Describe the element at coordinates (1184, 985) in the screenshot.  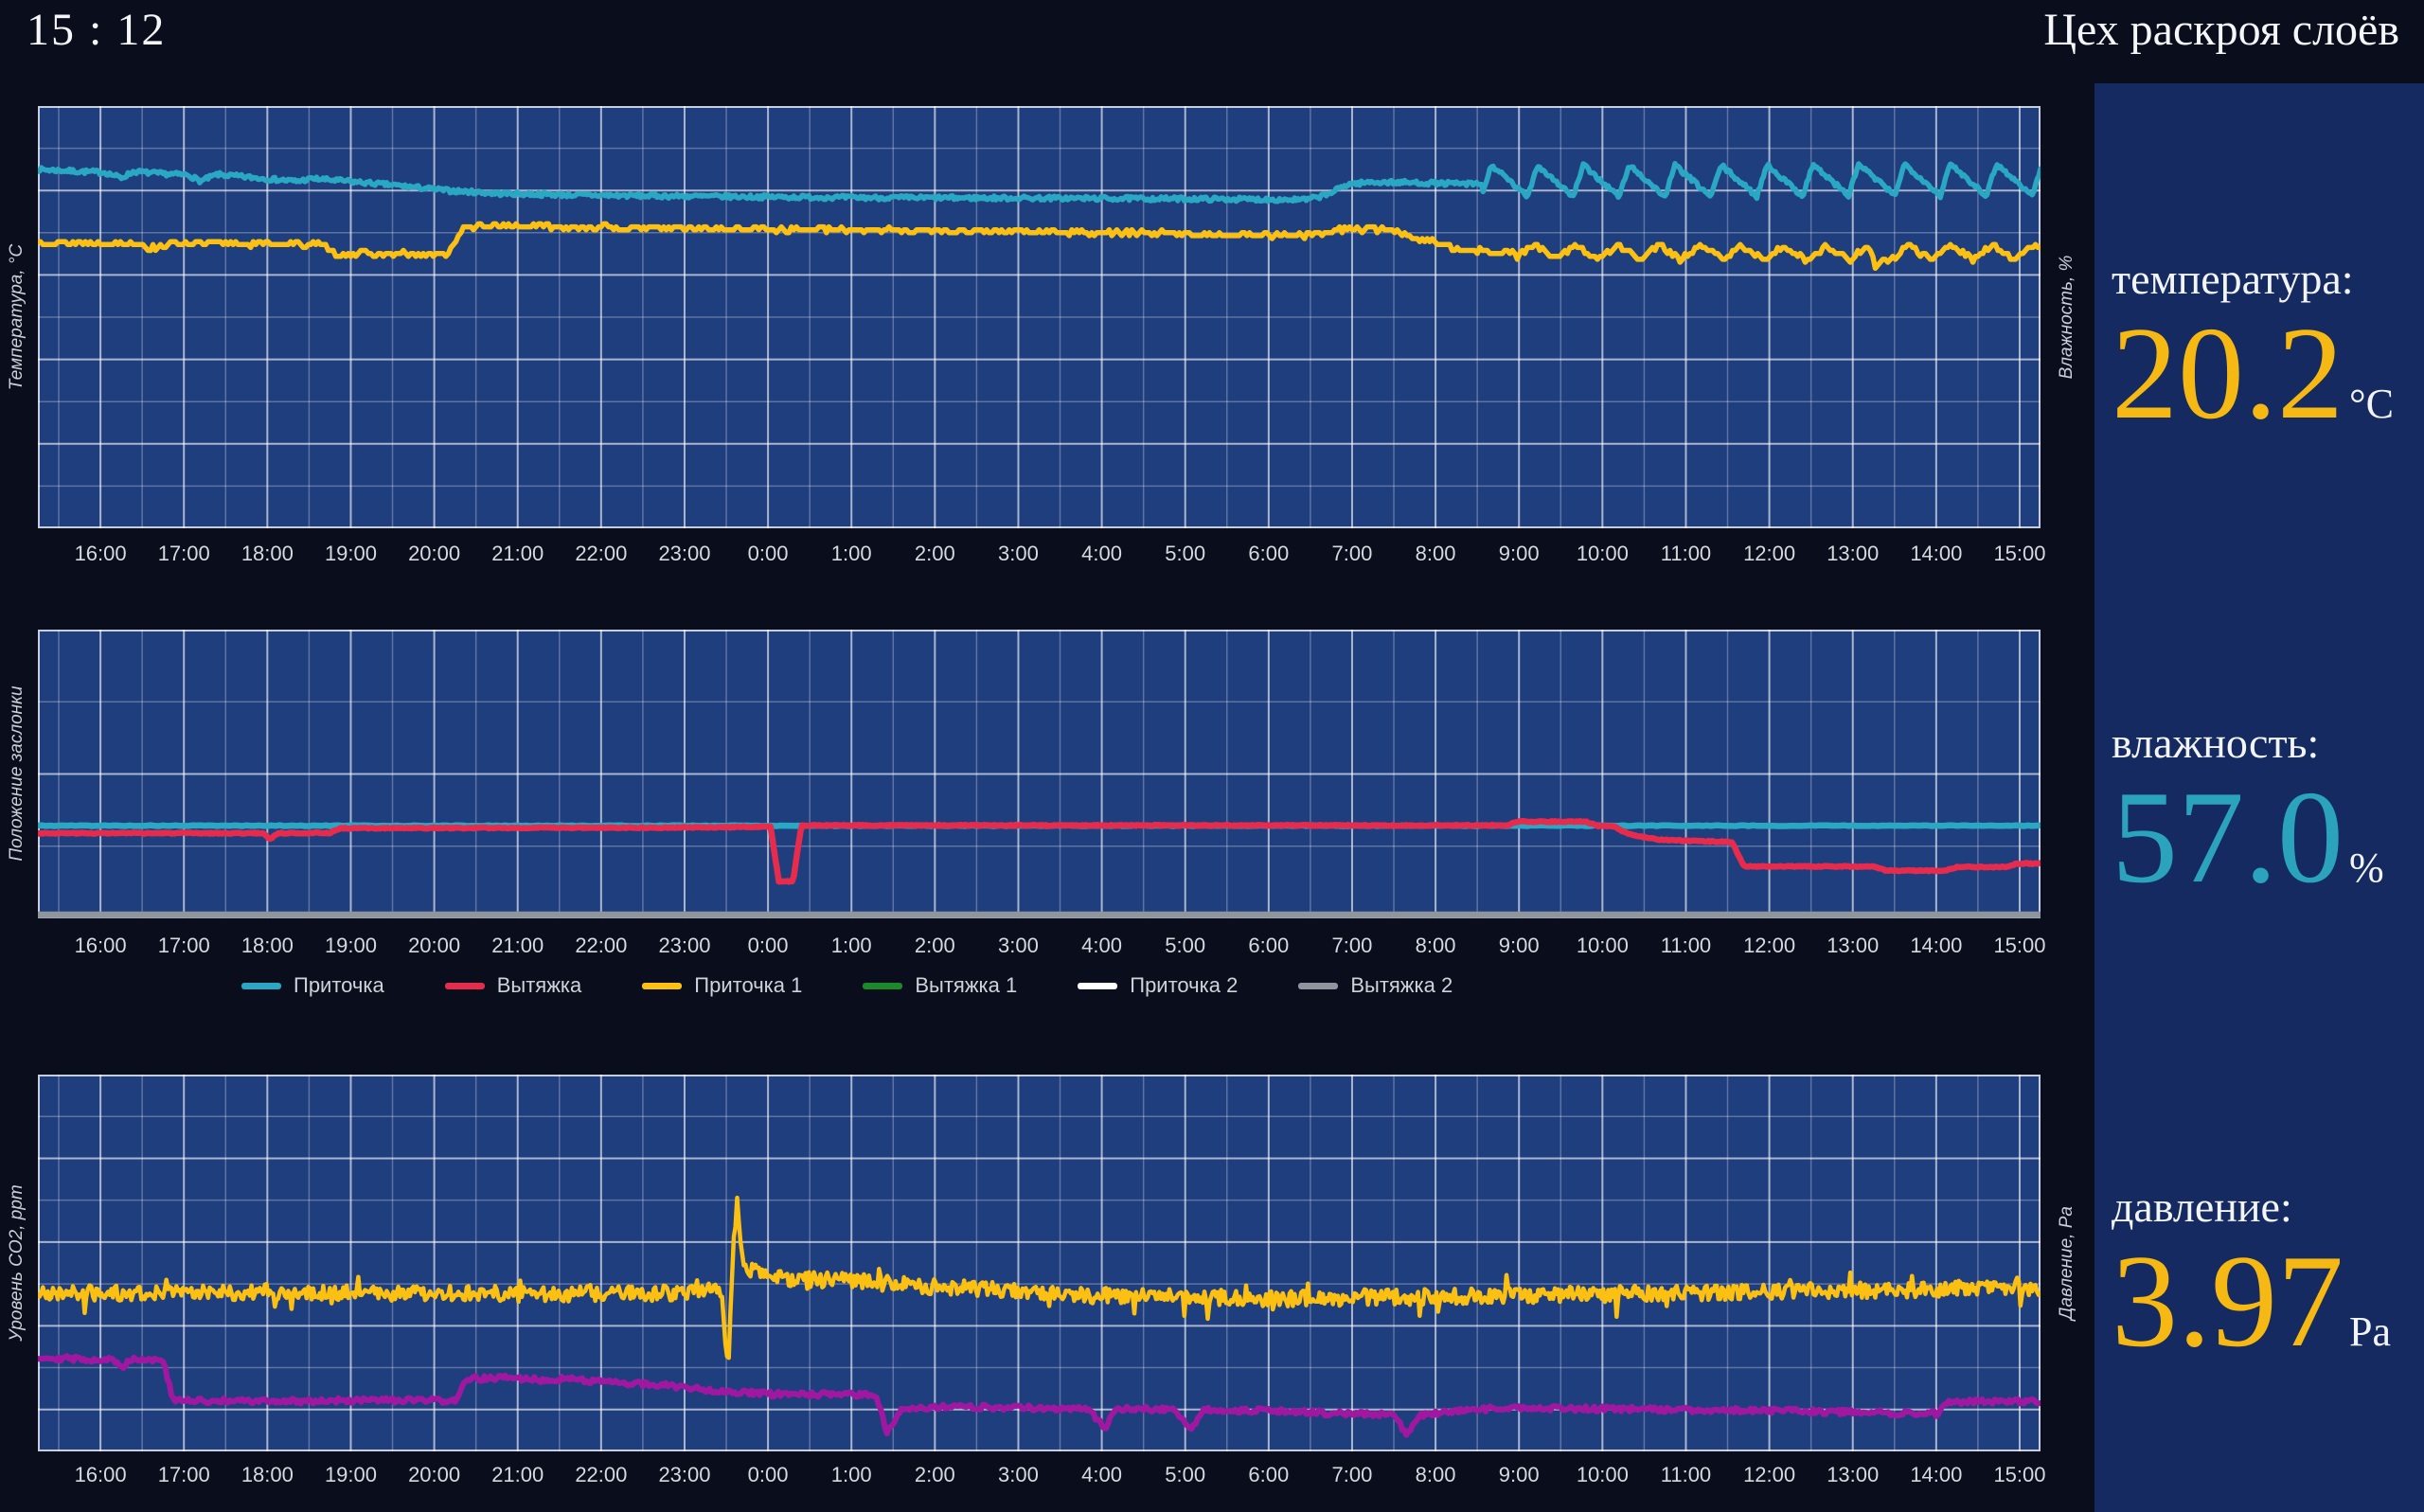
I see `legend-label: Приточка 2` at that location.